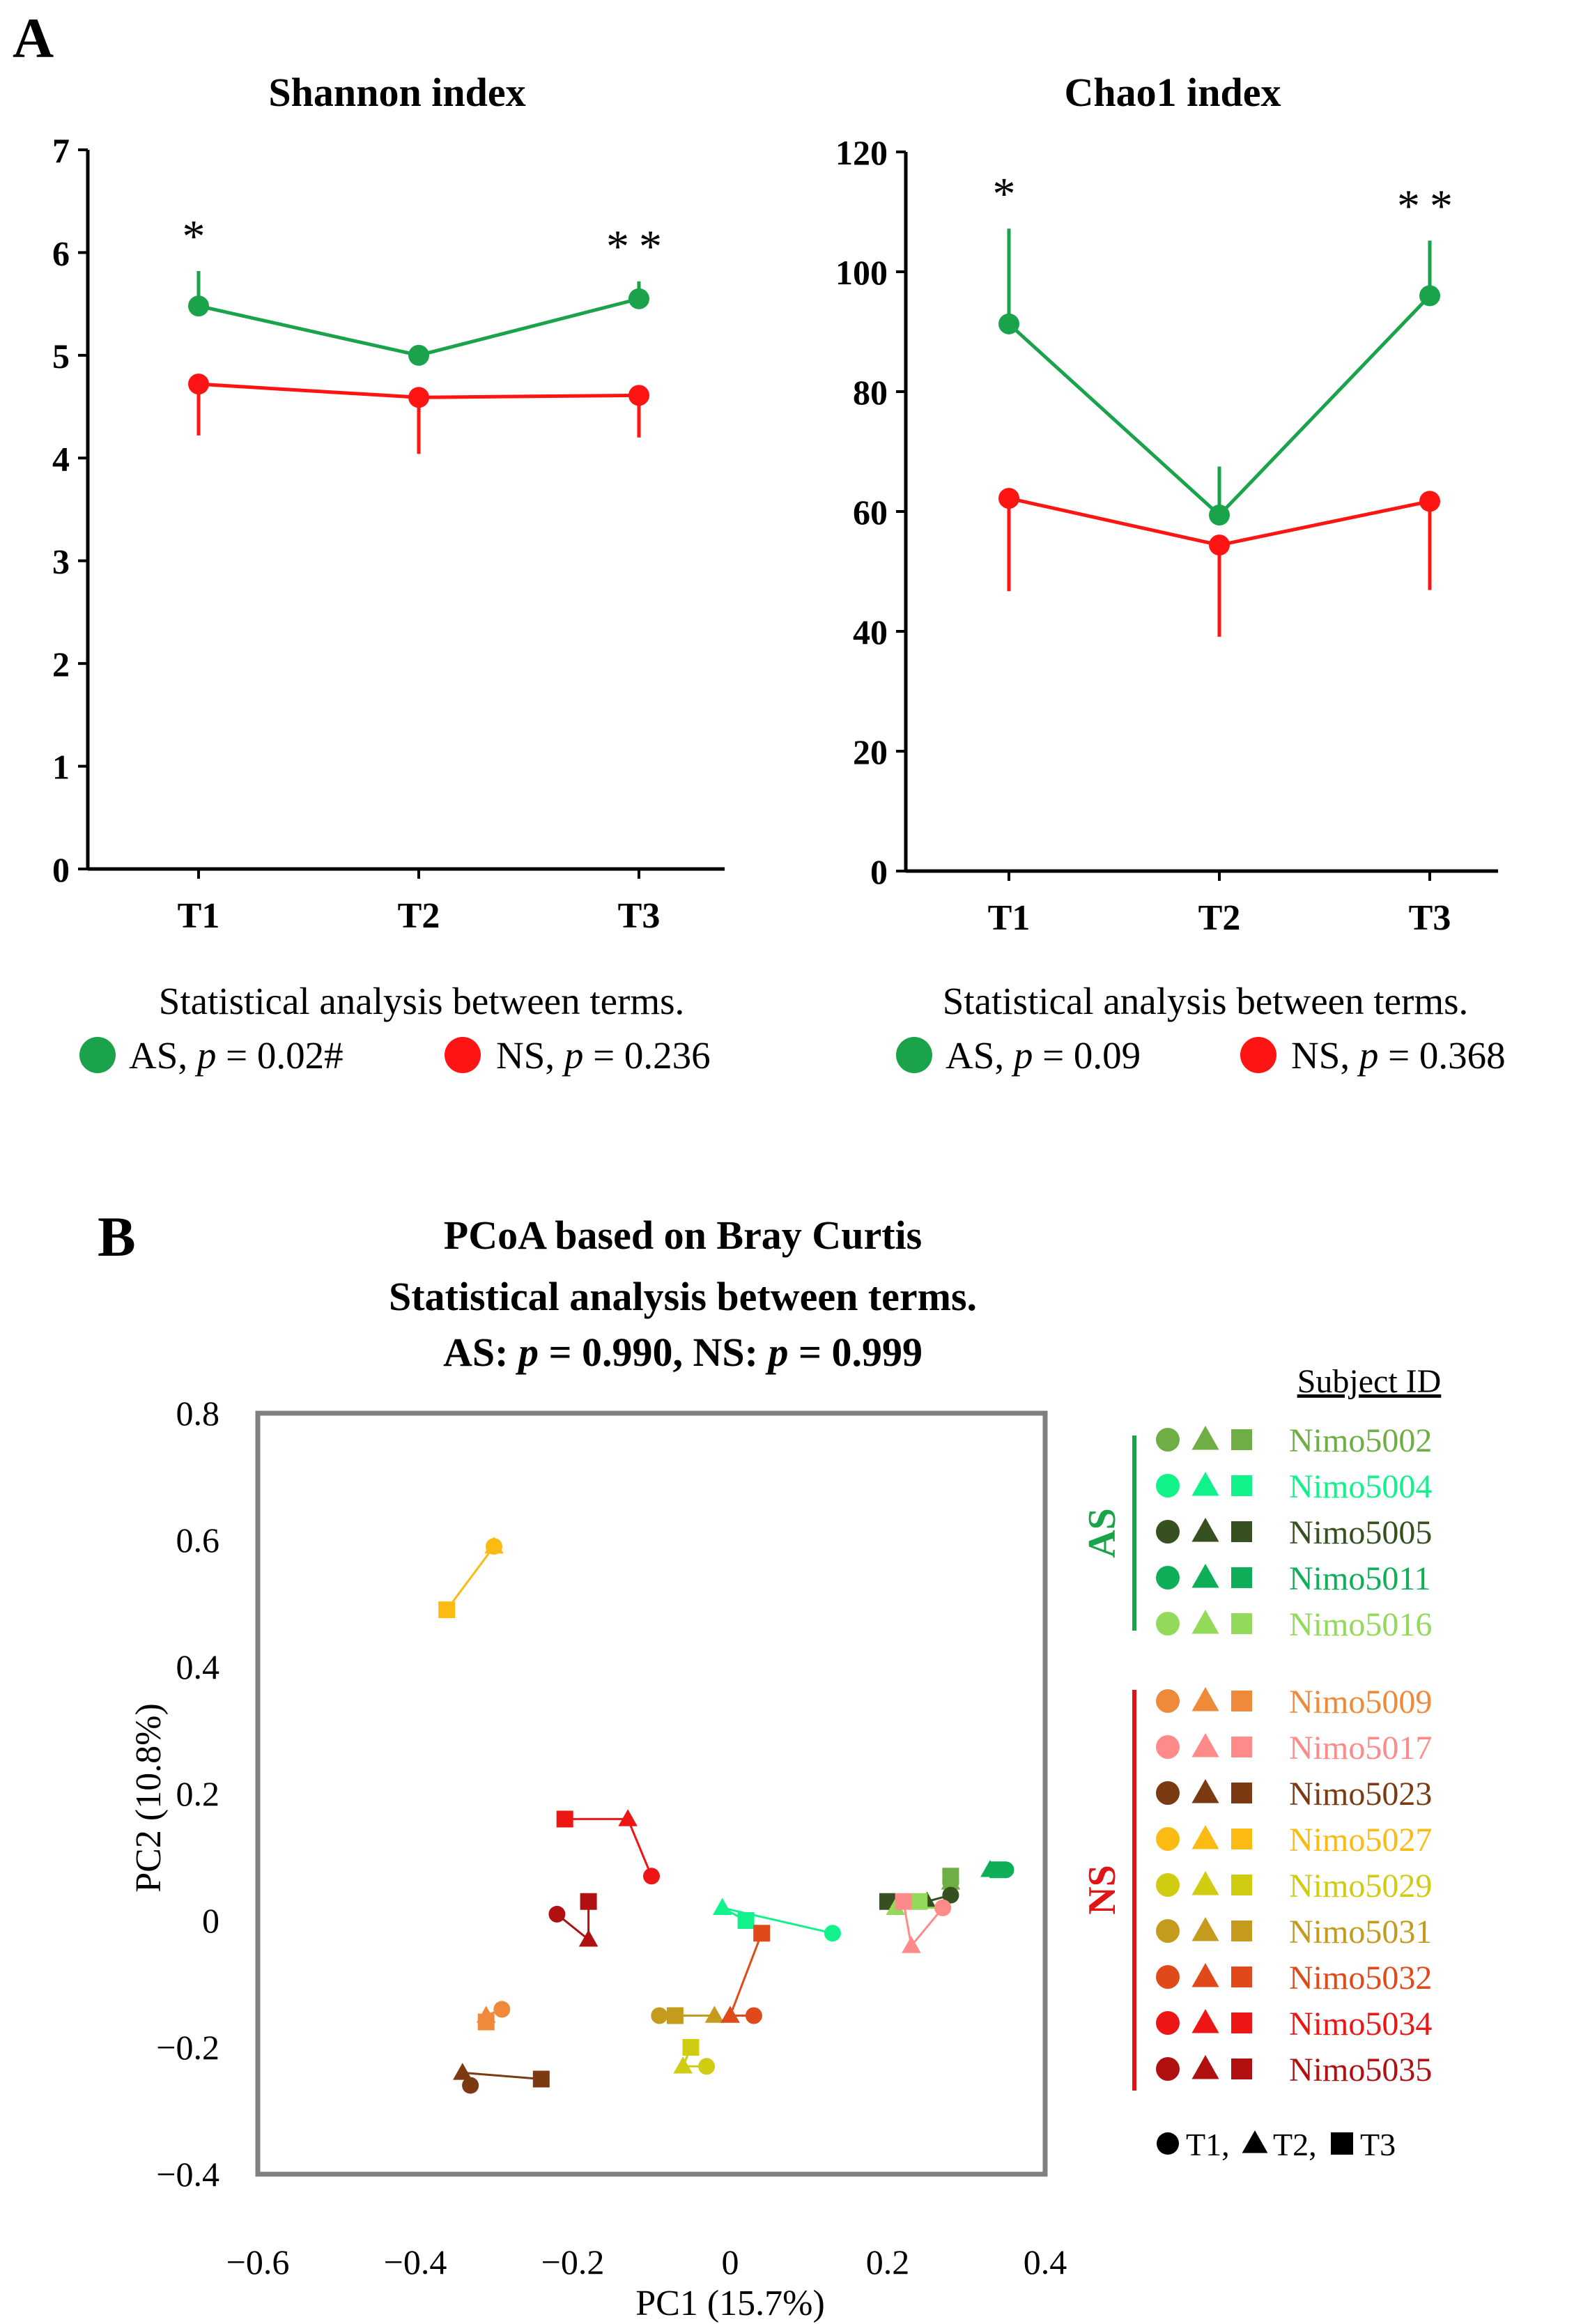 The width and height of the screenshot is (1574, 2324). I want to click on legend-square-nimo5035, so click(1241, 2068).